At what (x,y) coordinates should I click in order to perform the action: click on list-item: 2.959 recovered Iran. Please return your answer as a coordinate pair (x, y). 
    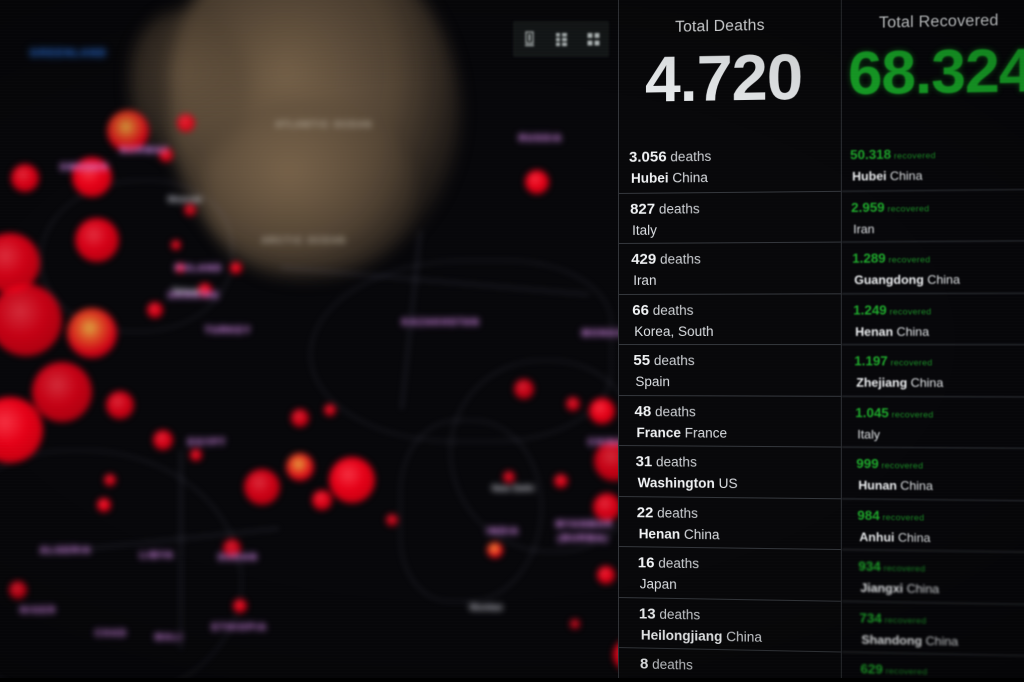
    Looking at the image, I should click on (932, 215).